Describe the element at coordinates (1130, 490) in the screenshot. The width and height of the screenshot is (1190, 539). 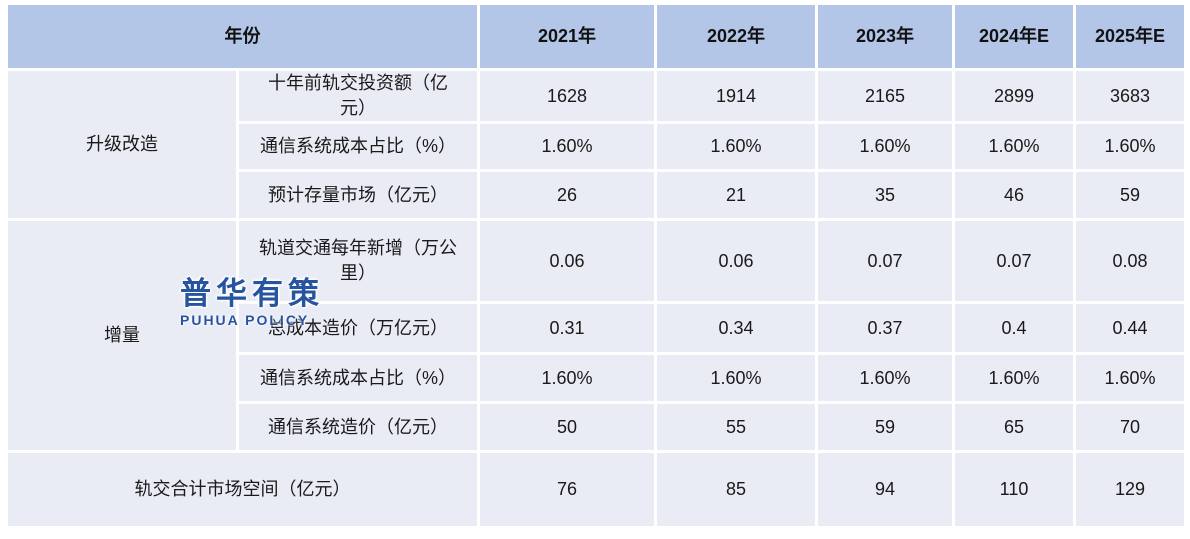
I see `value-cell: 129` at that location.